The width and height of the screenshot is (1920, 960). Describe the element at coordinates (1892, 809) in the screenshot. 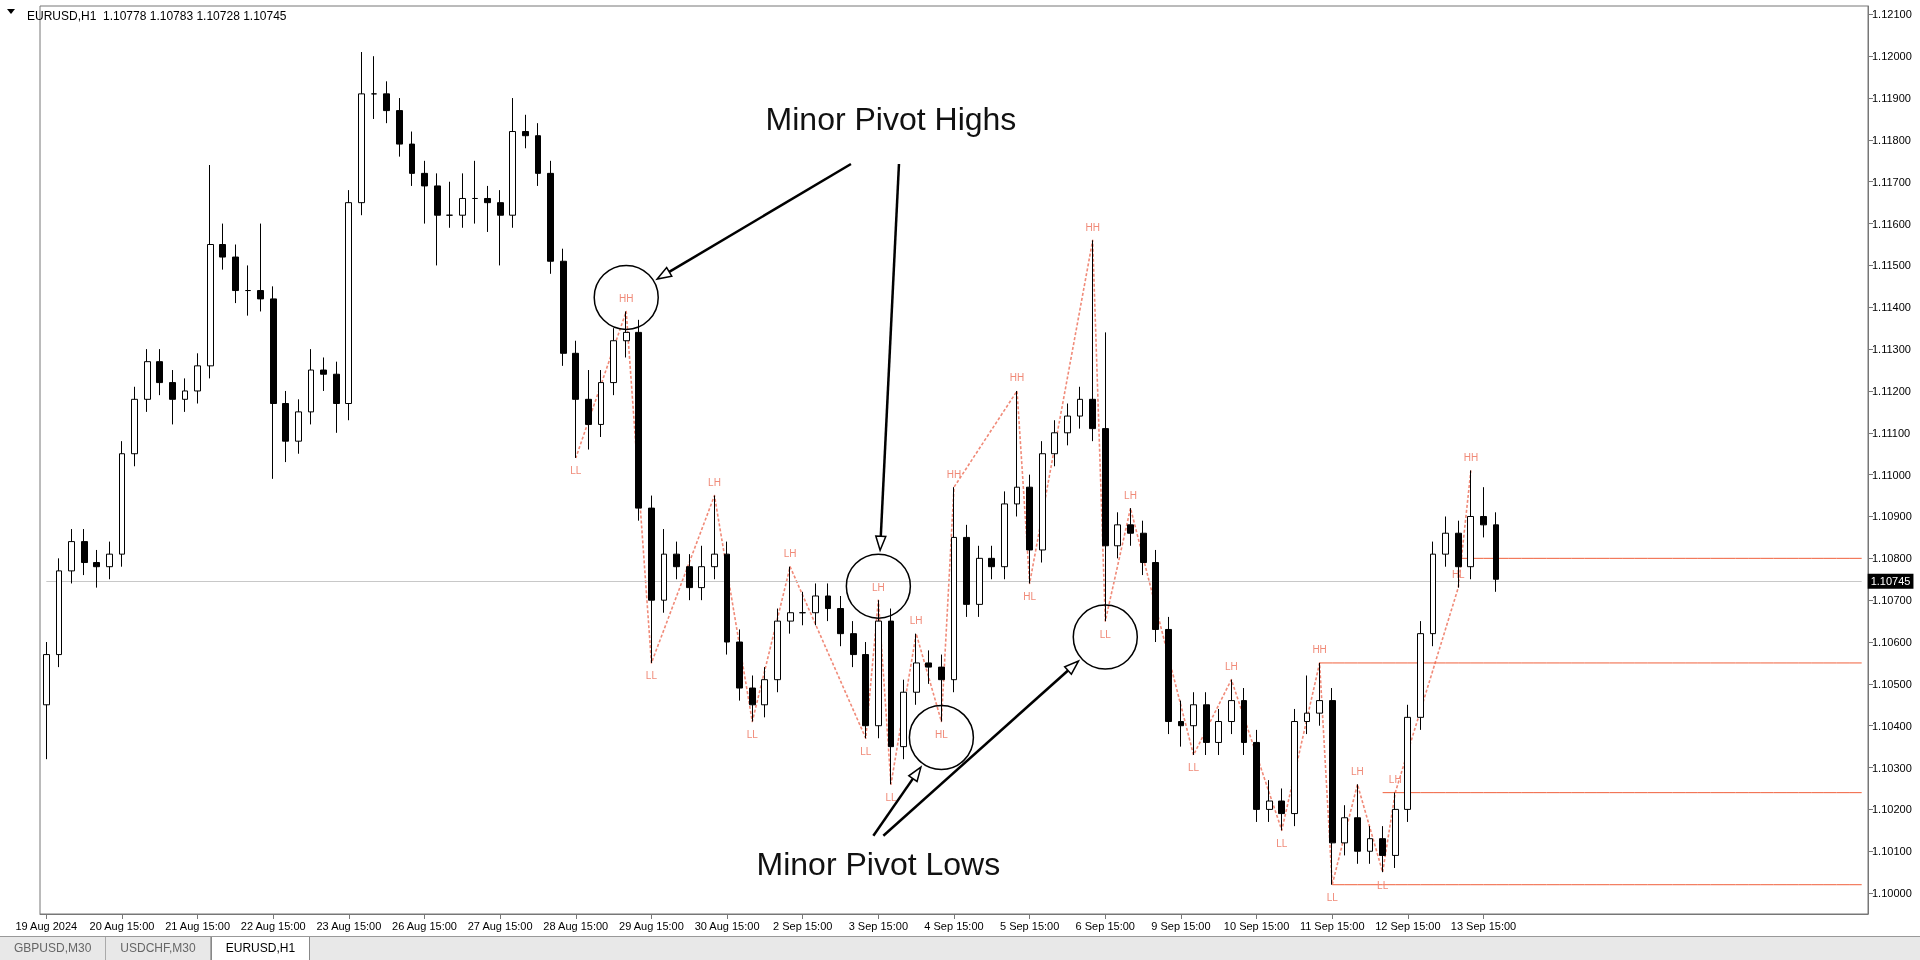

I see `y-tick-label: 1.10200` at that location.